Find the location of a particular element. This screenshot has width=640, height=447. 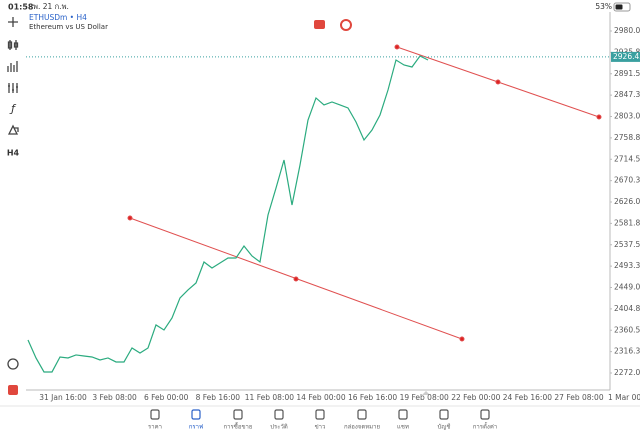

y-tick-label: 2493.3 is located at coordinates (627, 265).